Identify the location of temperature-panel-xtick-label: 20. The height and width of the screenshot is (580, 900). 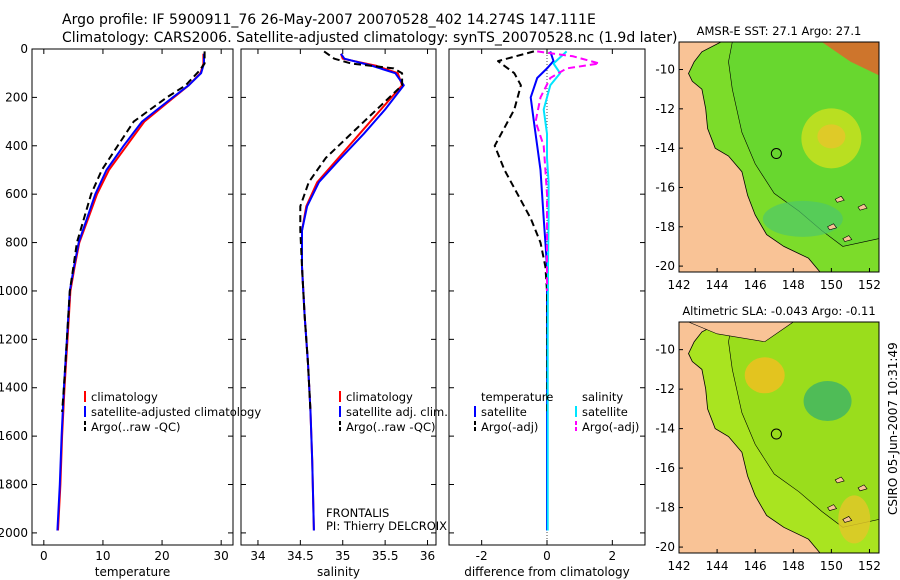
(161, 556).